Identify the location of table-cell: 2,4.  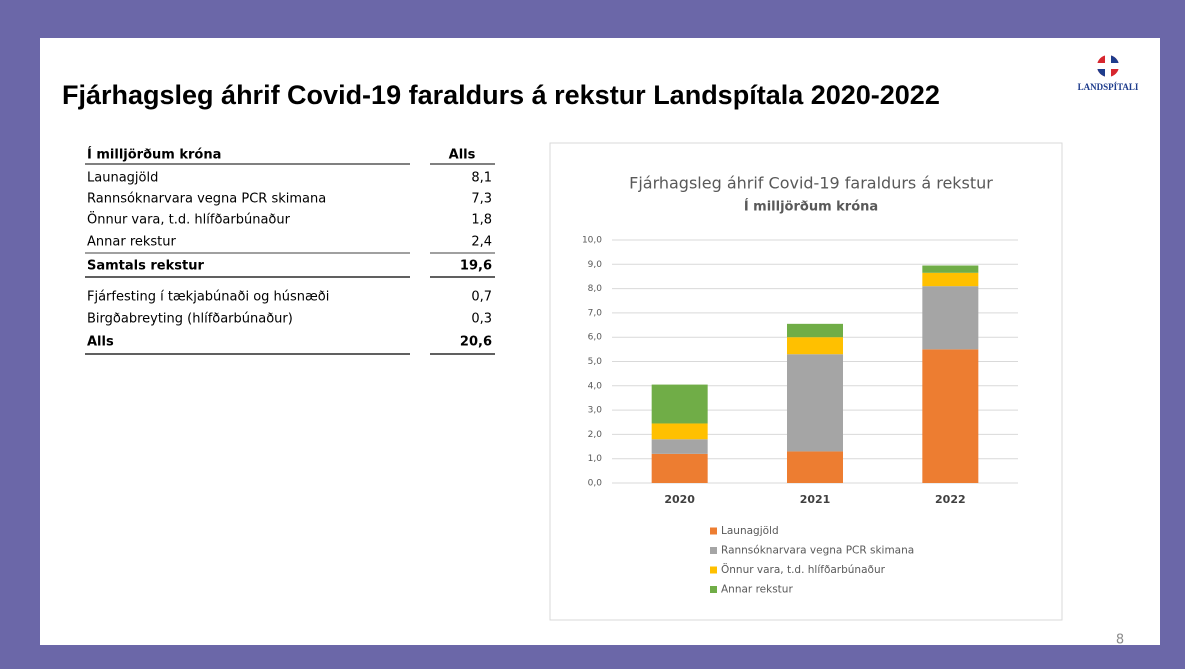
(481, 242).